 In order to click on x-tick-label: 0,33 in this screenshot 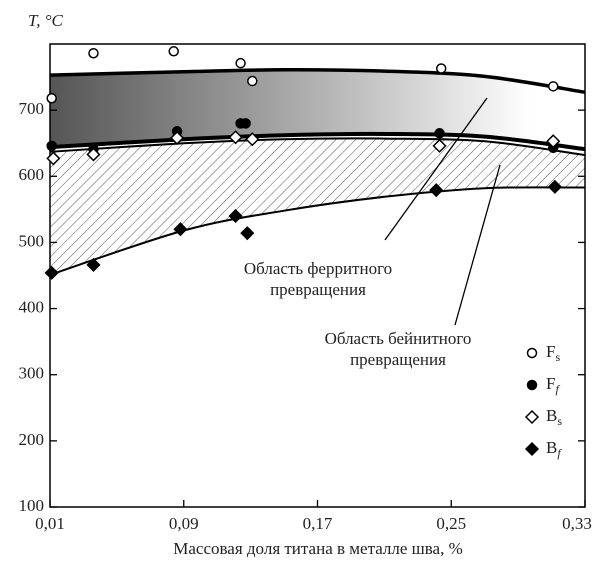, I will do `click(577, 523)`.